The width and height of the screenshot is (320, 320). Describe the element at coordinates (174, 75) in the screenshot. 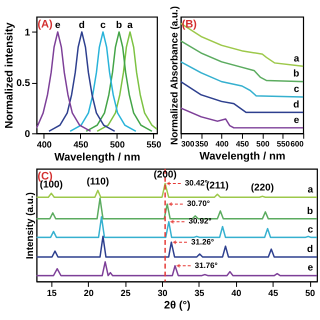

I see `y-axis-title: Normalized Absorbance (a.u.)` at that location.